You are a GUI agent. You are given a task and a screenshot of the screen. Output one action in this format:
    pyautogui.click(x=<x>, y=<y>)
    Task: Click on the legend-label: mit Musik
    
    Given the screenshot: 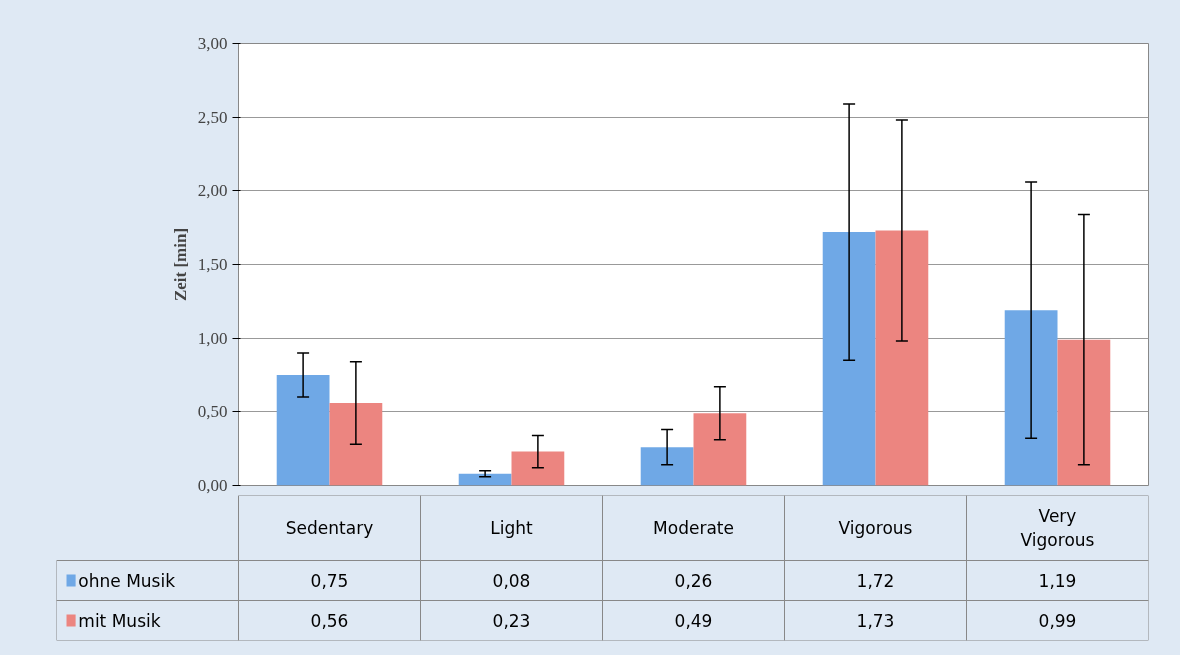 What is the action you would take?
    pyautogui.click(x=119, y=620)
    